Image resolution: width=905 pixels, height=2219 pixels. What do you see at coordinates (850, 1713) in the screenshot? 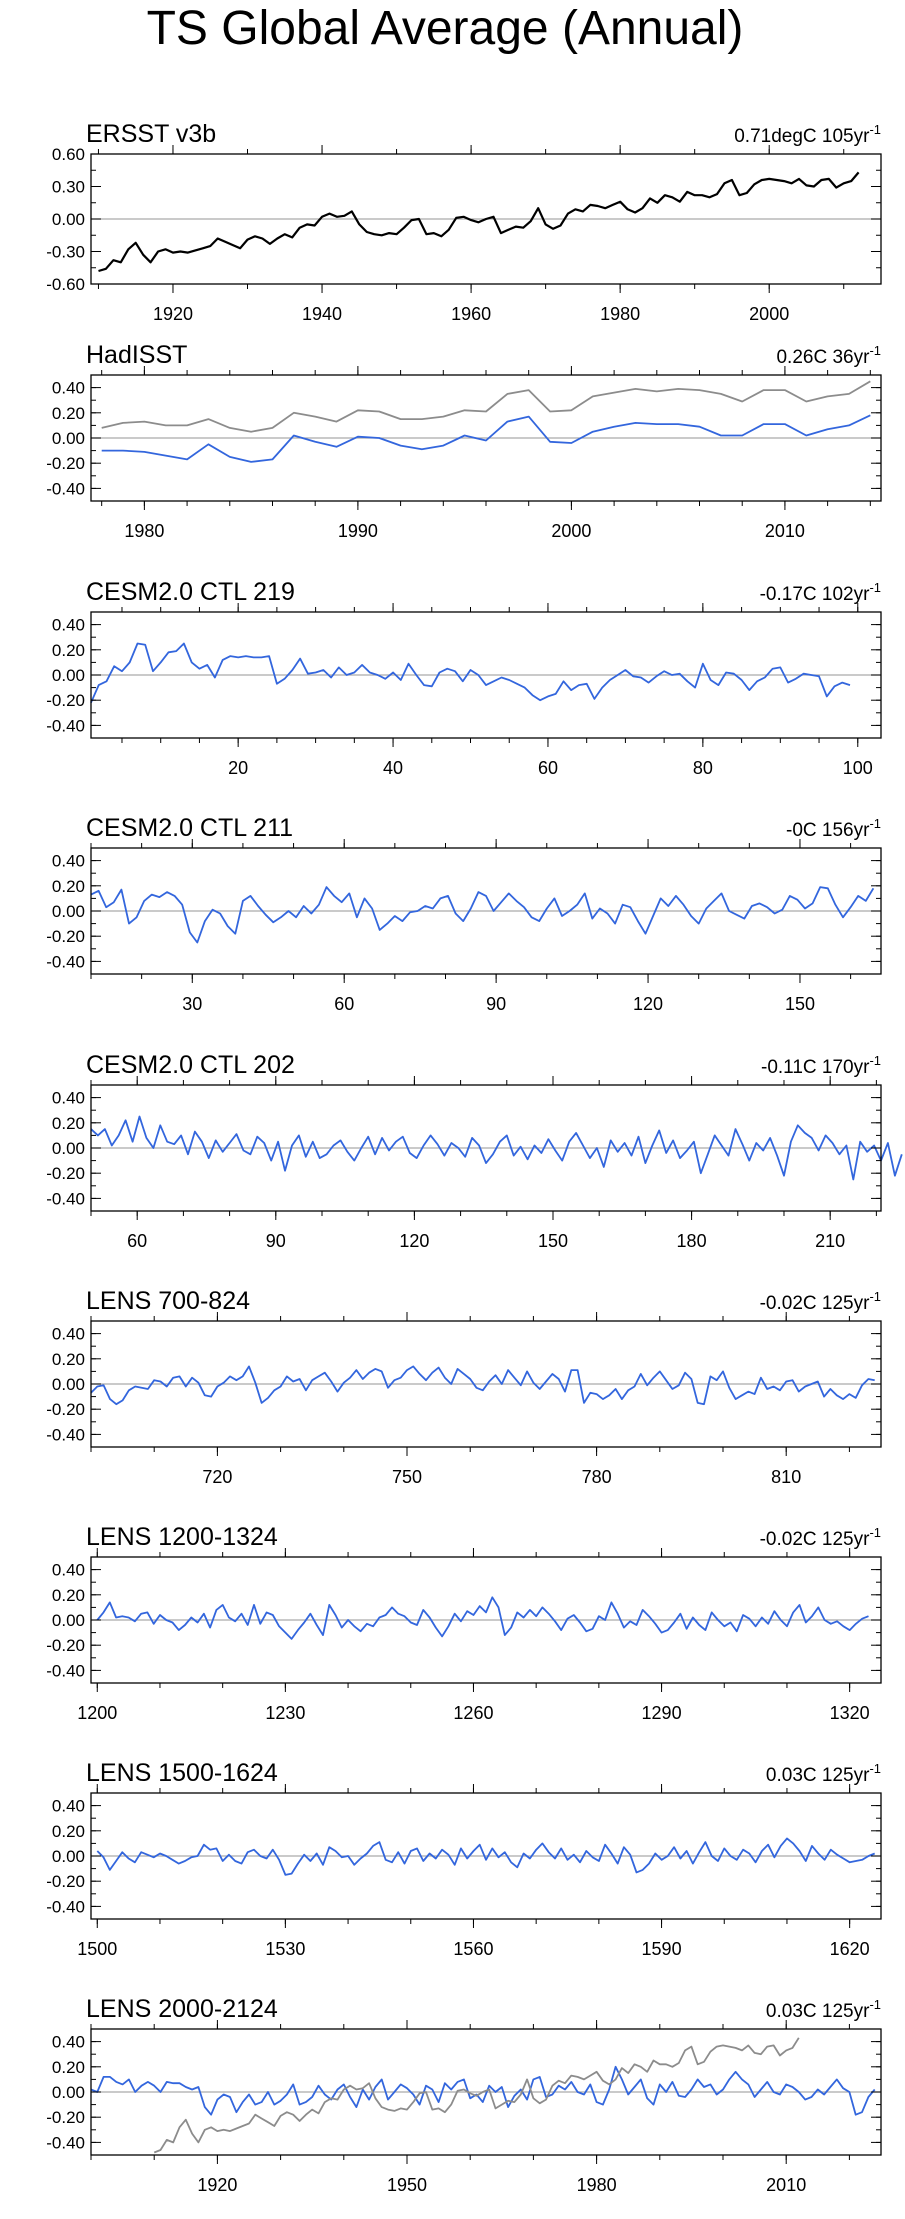
I see `x-tick-label: 1320` at bounding box center [850, 1713].